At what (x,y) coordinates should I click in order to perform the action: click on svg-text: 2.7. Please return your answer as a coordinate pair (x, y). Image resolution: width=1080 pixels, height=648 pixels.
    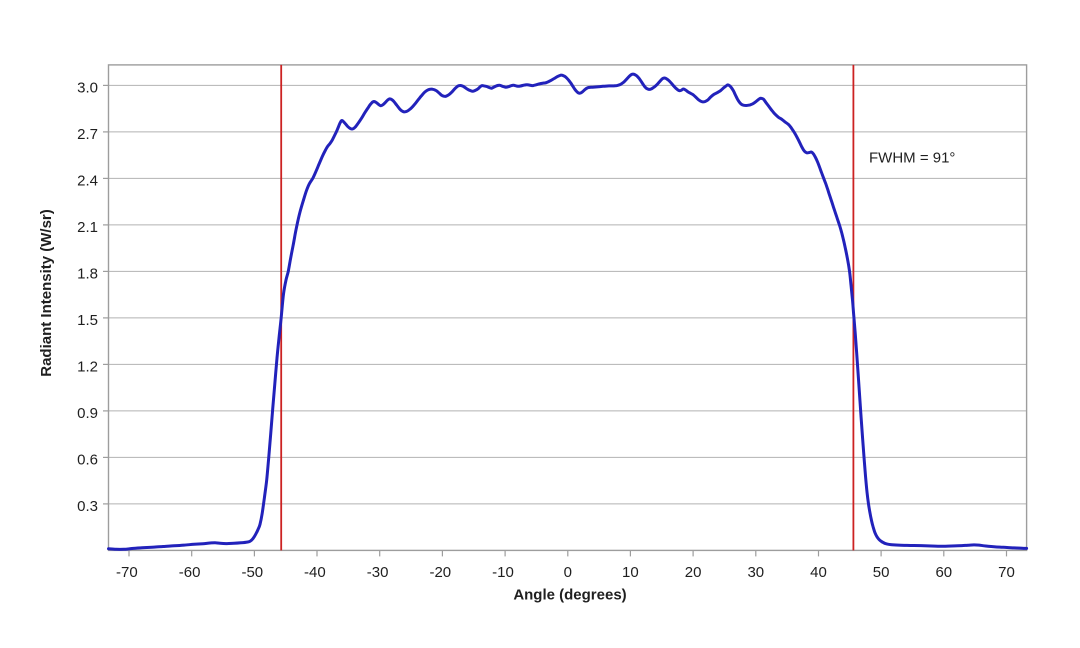
    Looking at the image, I should click on (87, 134).